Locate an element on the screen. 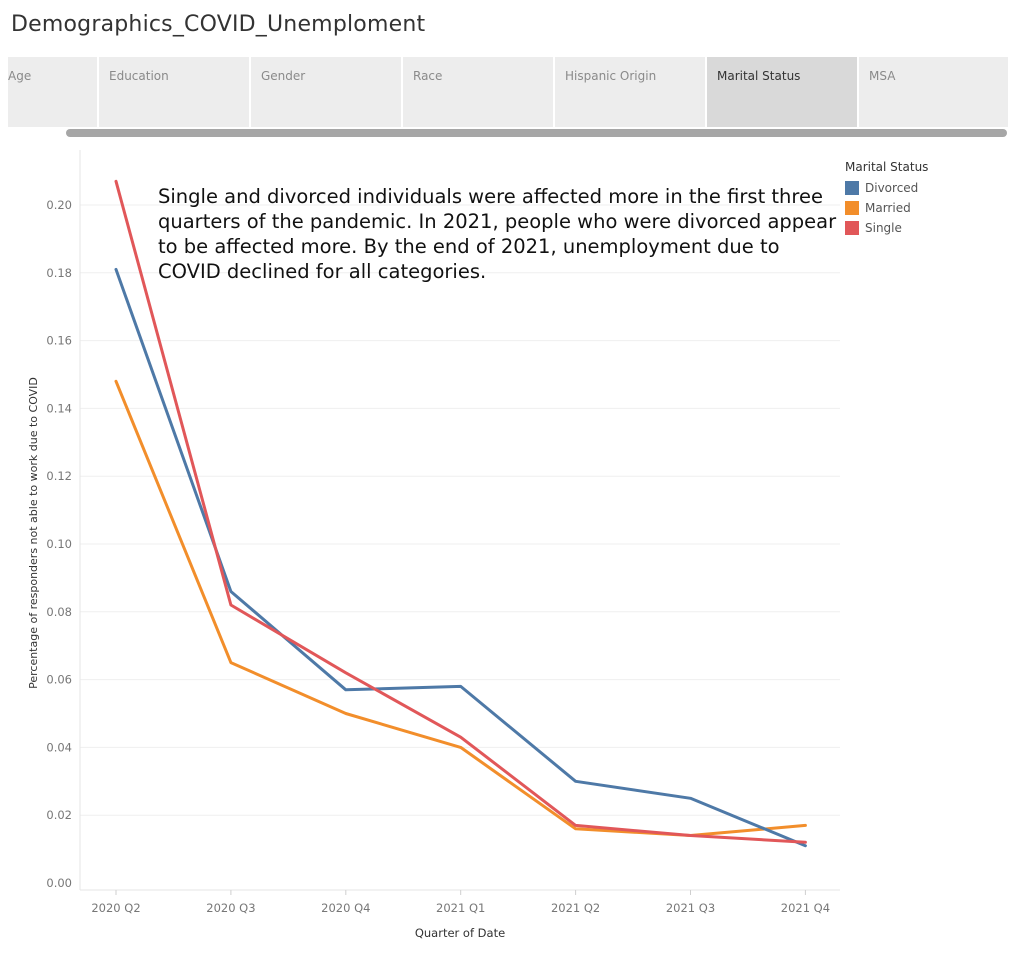 The height and width of the screenshot is (963, 1015). legend-label: Single is located at coordinates (883, 228).